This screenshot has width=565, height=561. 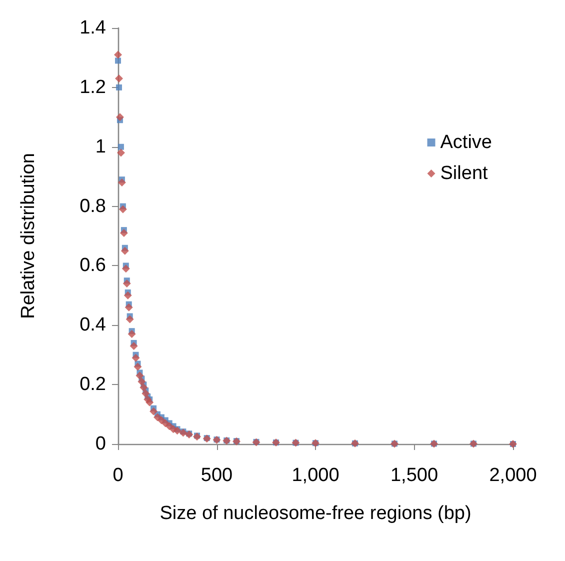 I want to click on y-tick-label: 1.4, so click(x=93, y=28).